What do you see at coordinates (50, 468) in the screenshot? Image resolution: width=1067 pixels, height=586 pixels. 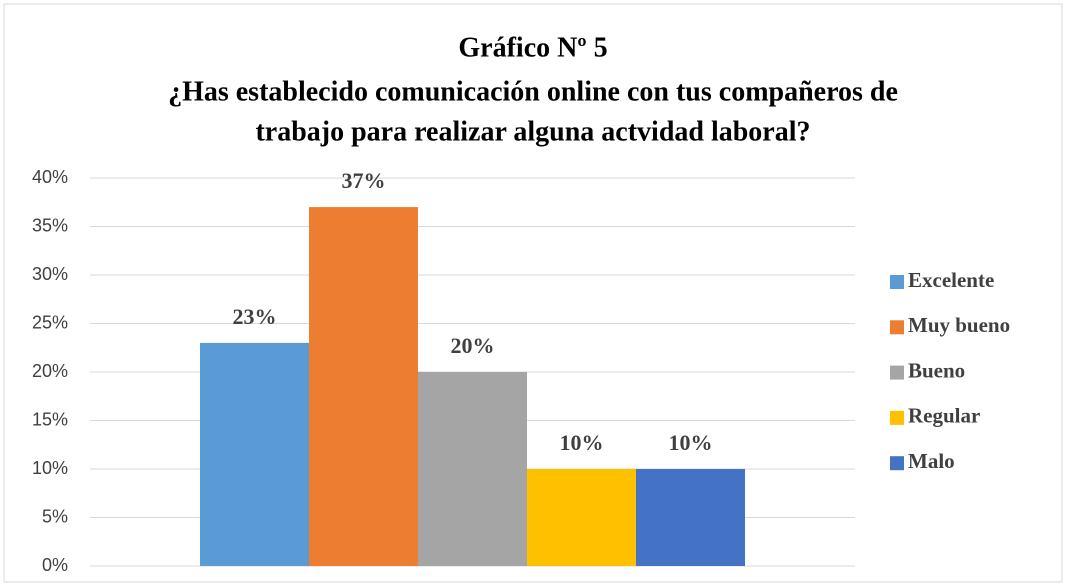 I see `y-tick-label: 10%` at bounding box center [50, 468].